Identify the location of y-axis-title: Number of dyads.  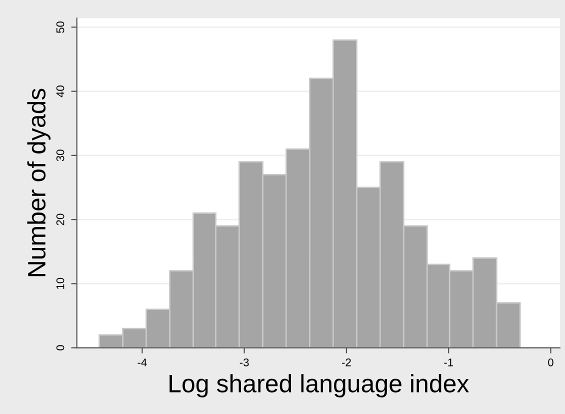
(39, 182).